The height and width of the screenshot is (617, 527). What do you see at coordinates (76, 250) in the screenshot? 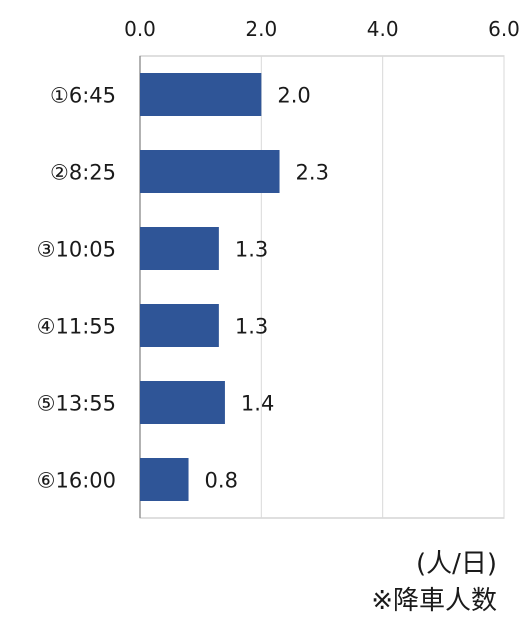
I see `category-label: ③10:05` at bounding box center [76, 250].